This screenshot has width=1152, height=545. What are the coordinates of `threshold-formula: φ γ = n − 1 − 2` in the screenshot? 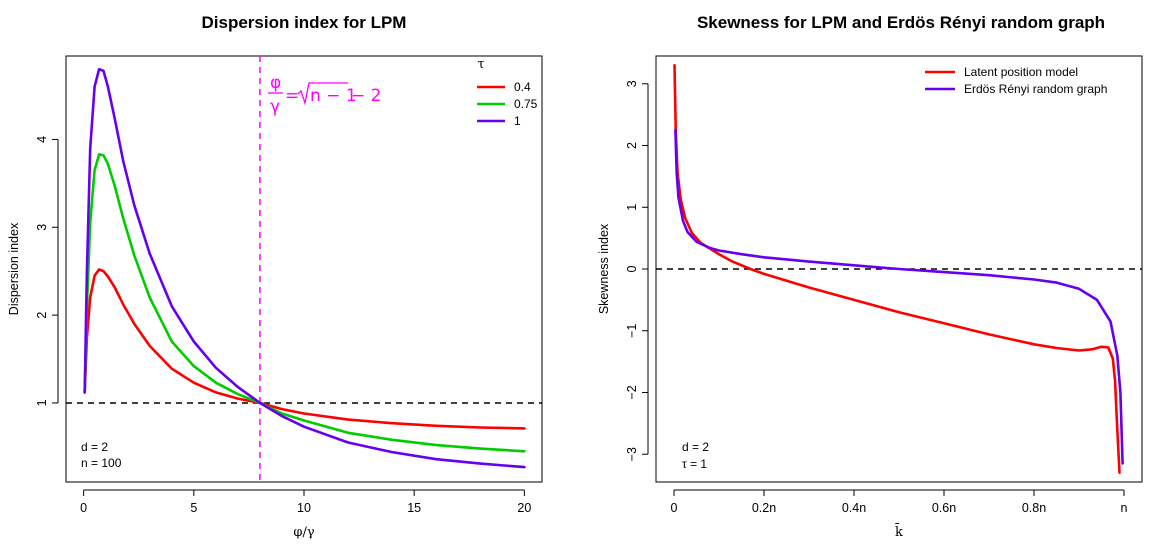 It's located at (324, 95).